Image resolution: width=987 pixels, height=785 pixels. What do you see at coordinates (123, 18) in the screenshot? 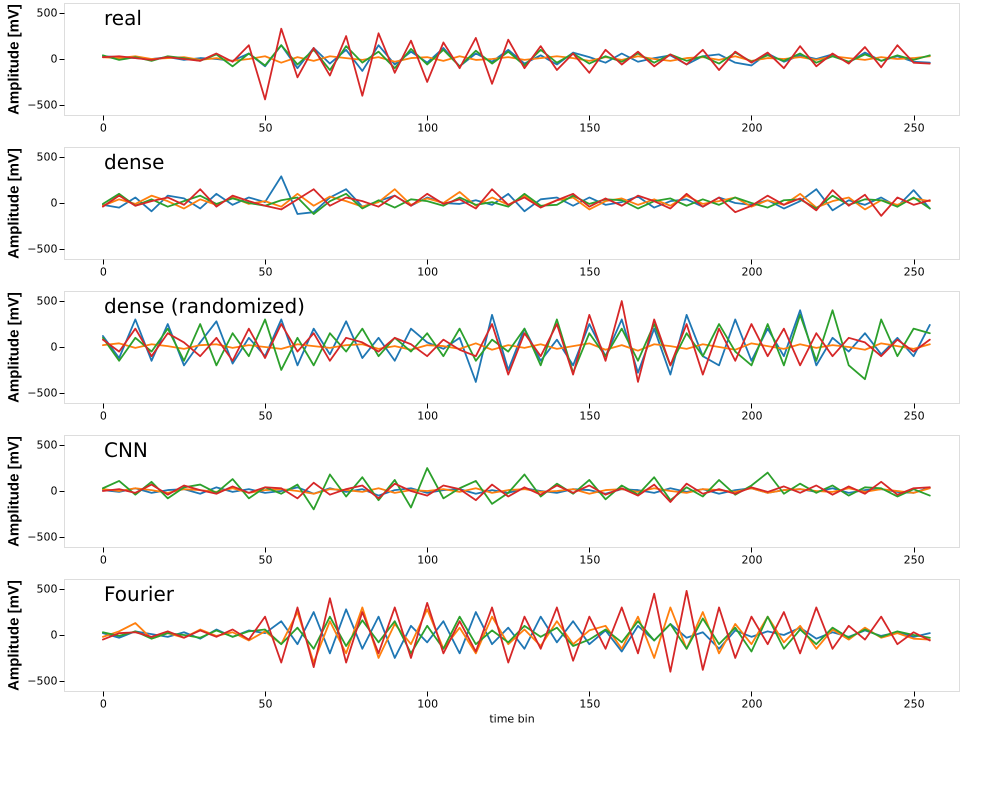
I see `annotation: real` at bounding box center [123, 18].